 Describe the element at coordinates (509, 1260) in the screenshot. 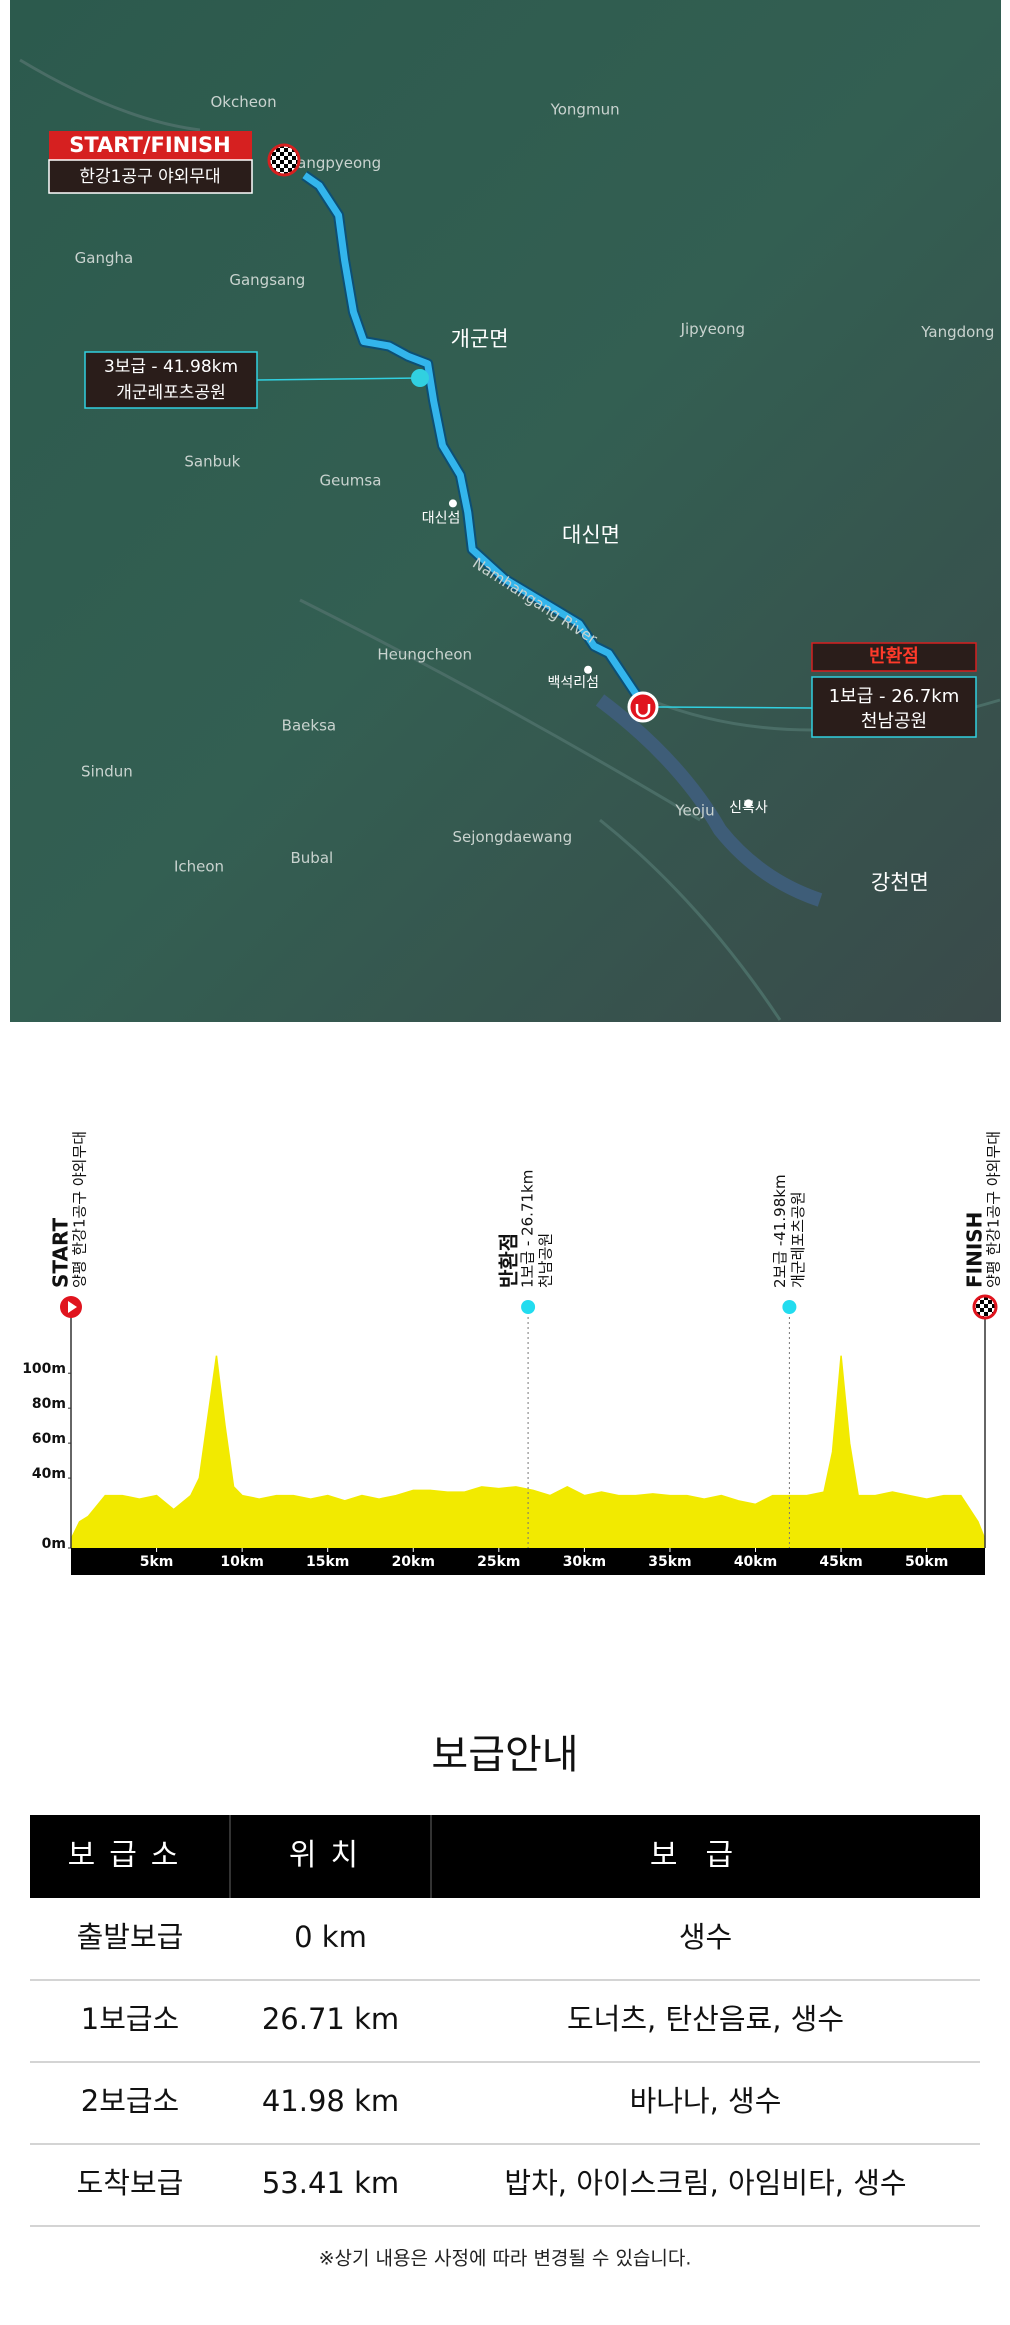

I see `marker-label: 반환점` at that location.